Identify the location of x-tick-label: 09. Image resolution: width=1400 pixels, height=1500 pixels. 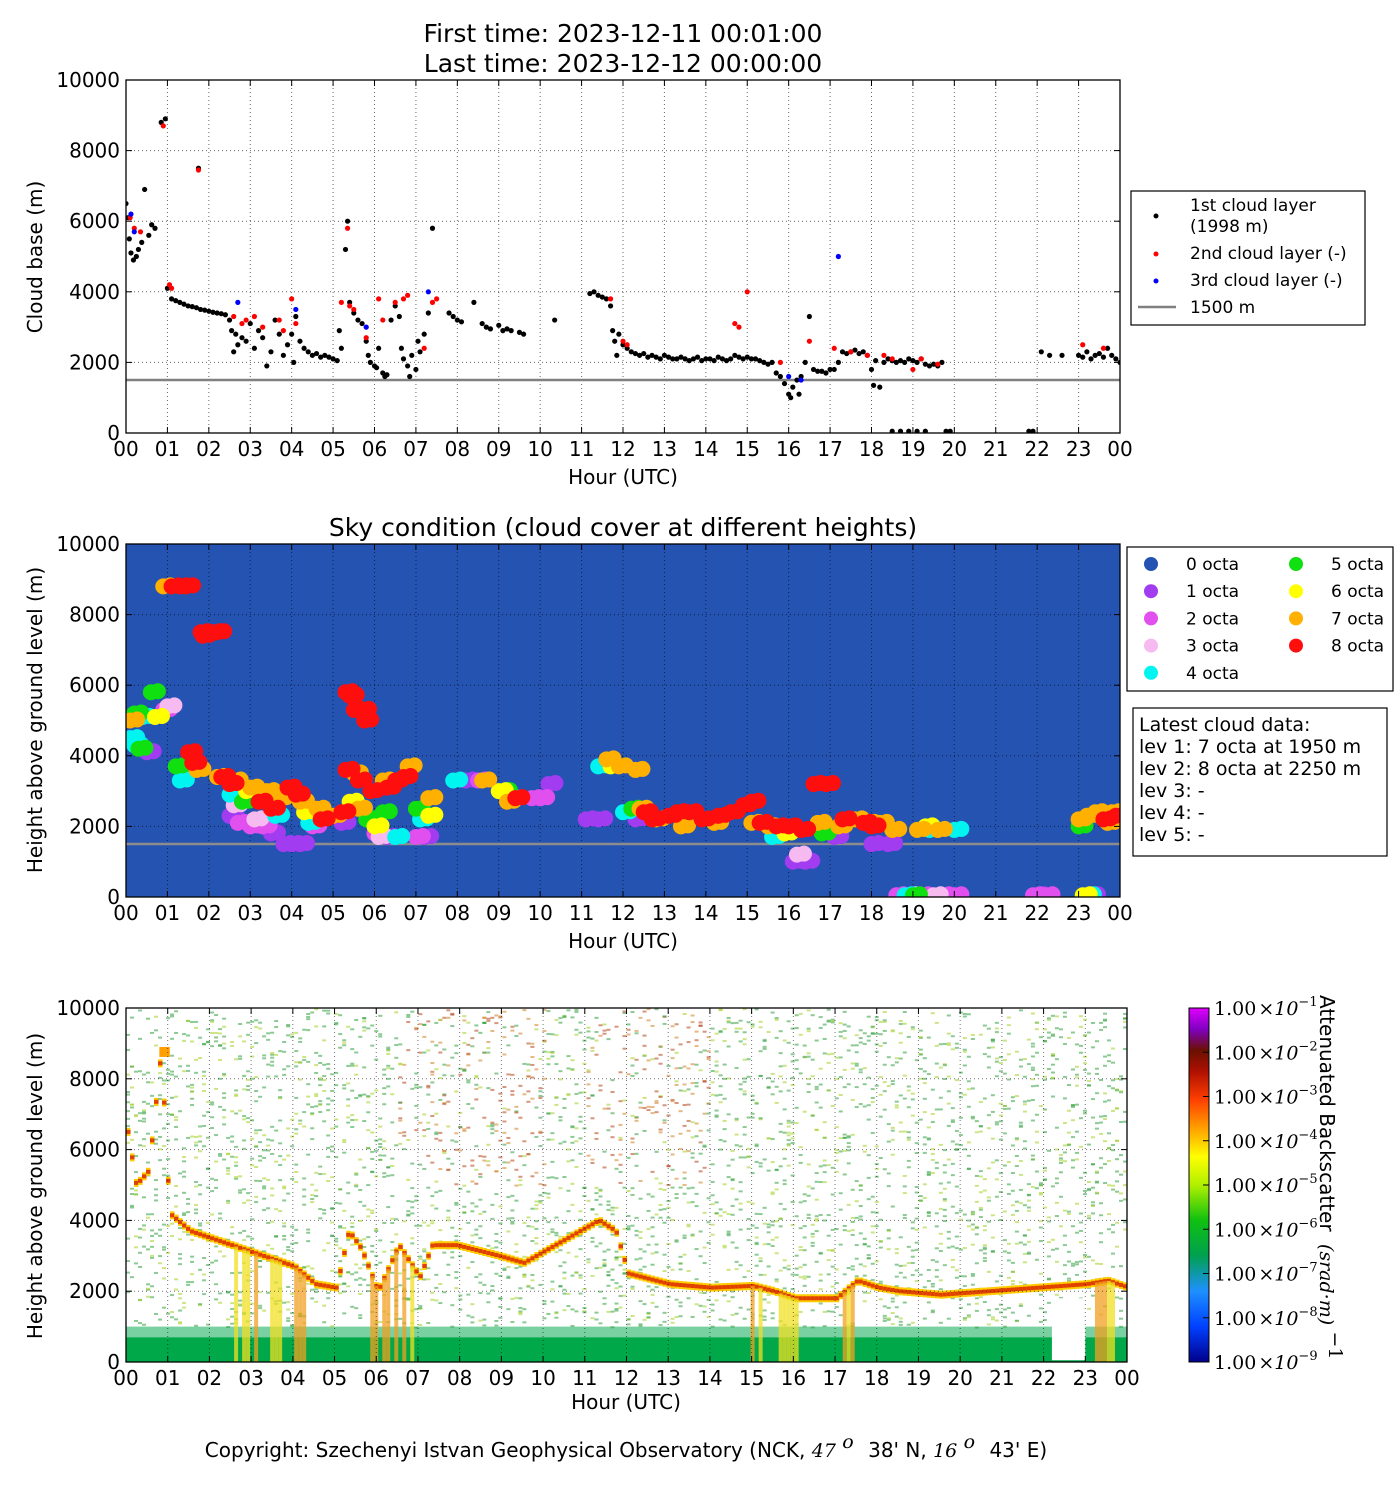
(498, 913).